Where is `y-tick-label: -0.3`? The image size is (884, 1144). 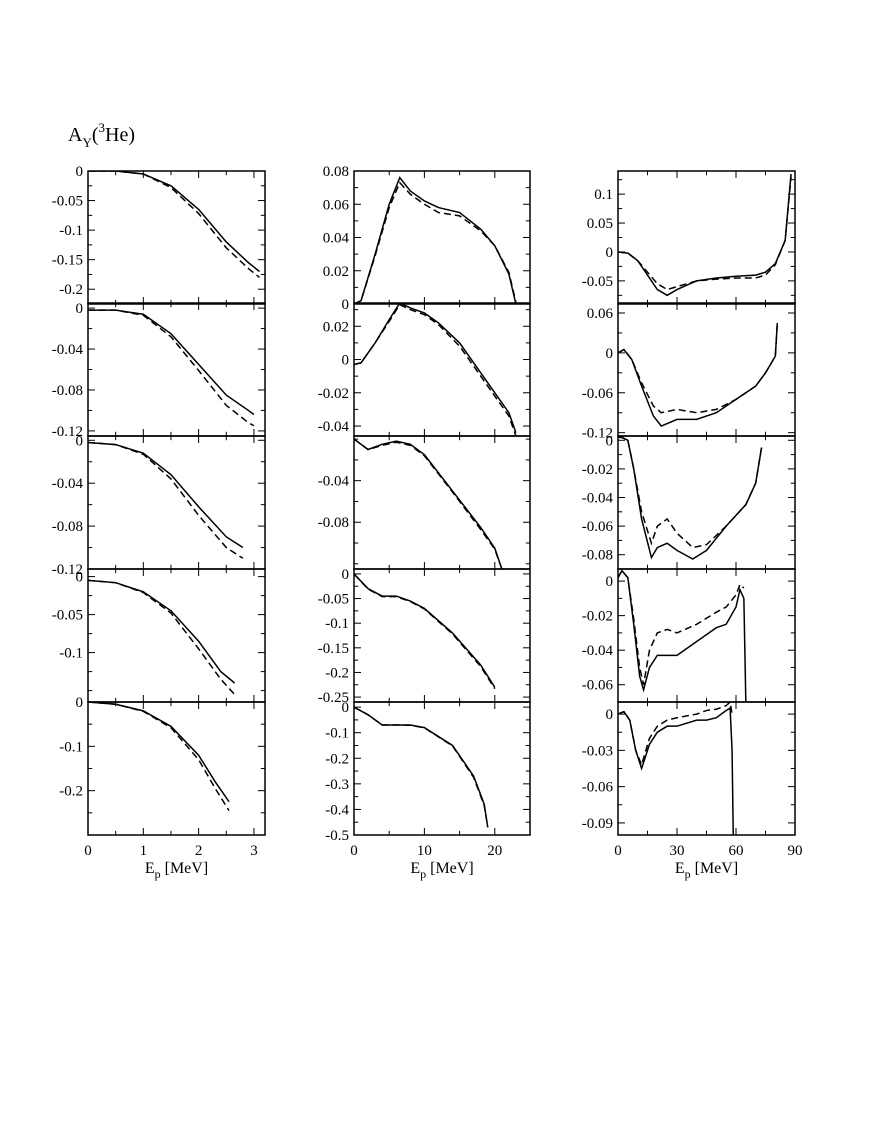
y-tick-label: -0.3 is located at coordinates (337, 785).